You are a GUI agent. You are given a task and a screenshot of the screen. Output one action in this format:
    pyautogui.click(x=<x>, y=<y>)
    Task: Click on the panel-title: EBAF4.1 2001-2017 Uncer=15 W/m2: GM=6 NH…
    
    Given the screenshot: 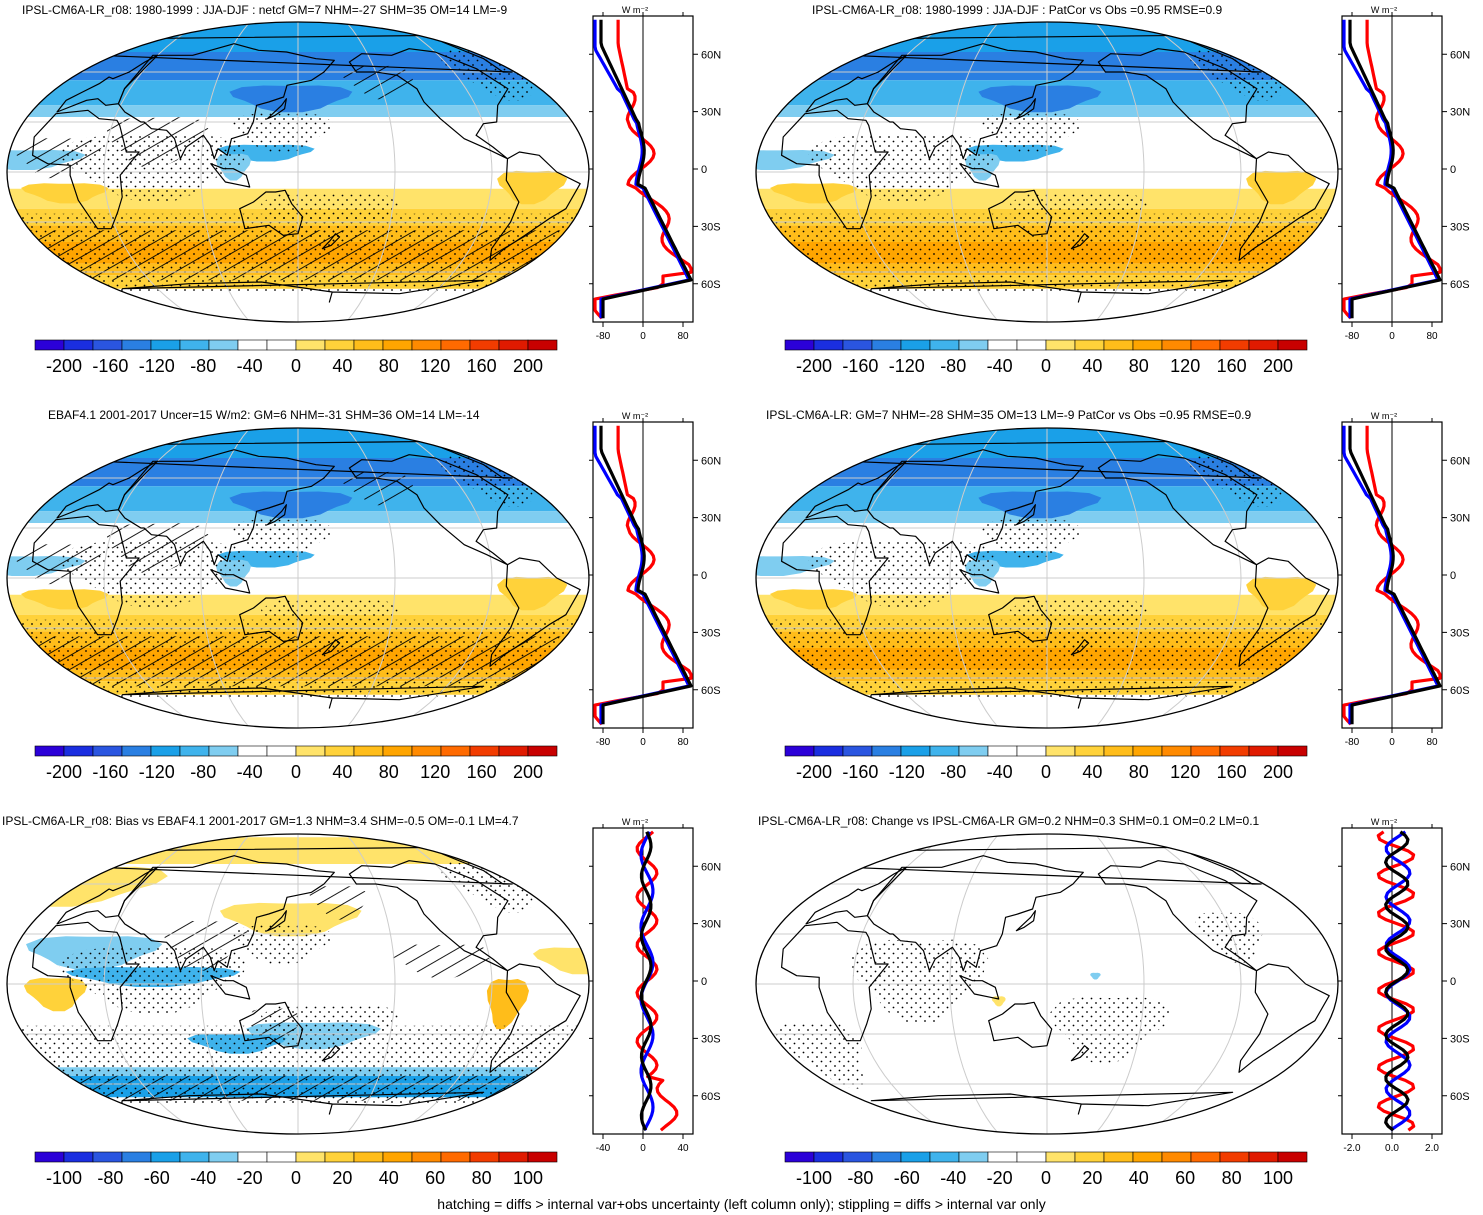 What is the action you would take?
    pyautogui.click(x=264, y=415)
    